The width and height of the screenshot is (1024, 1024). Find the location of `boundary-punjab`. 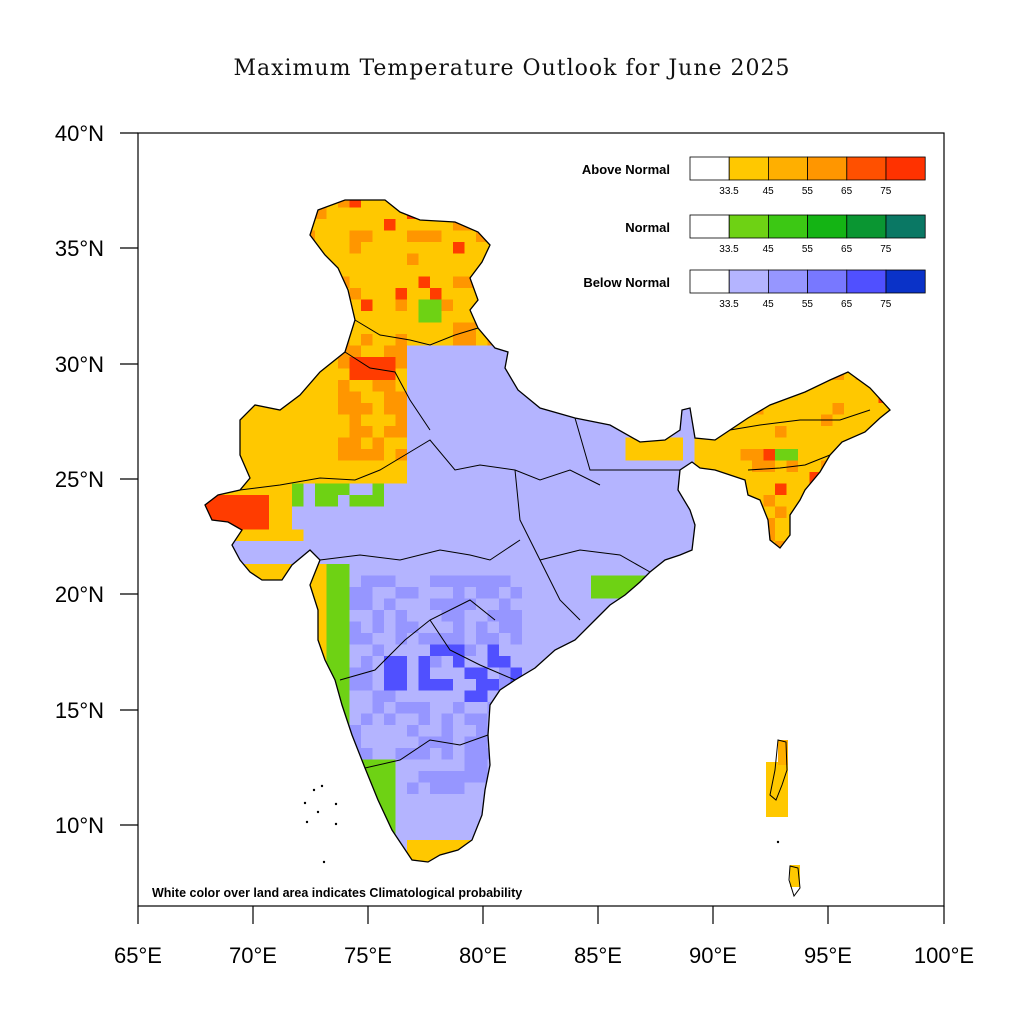

boundary-punjab is located at coordinates (387, 391).